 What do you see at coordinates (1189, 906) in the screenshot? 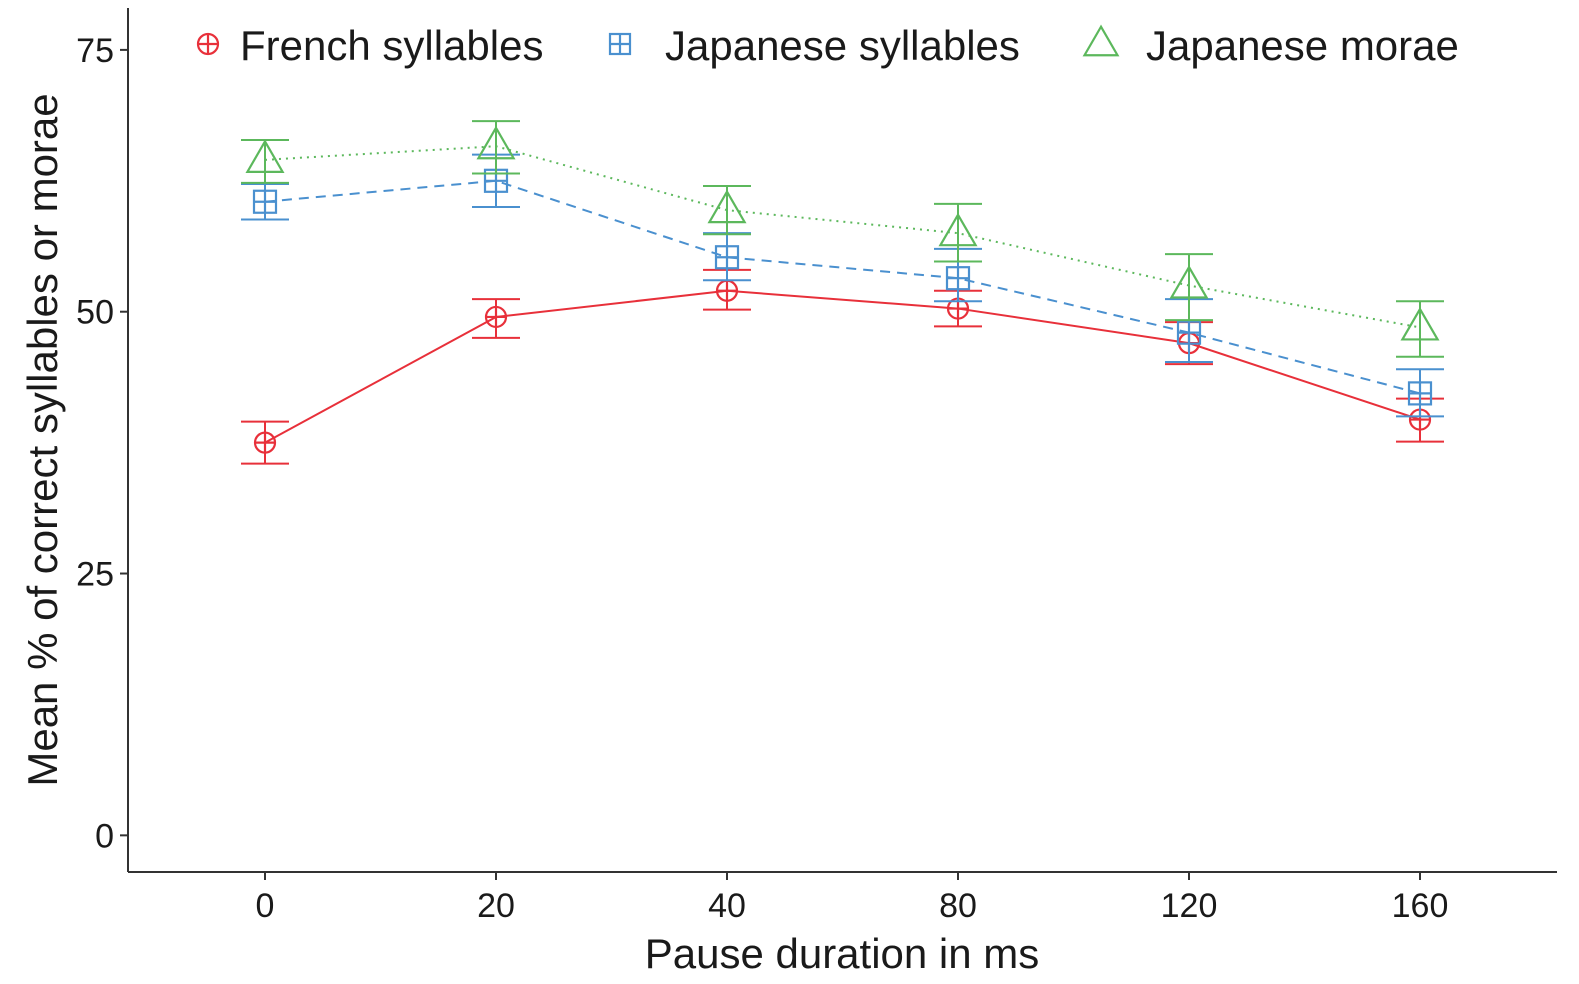
I see `x-tick-label: 120` at bounding box center [1189, 906].